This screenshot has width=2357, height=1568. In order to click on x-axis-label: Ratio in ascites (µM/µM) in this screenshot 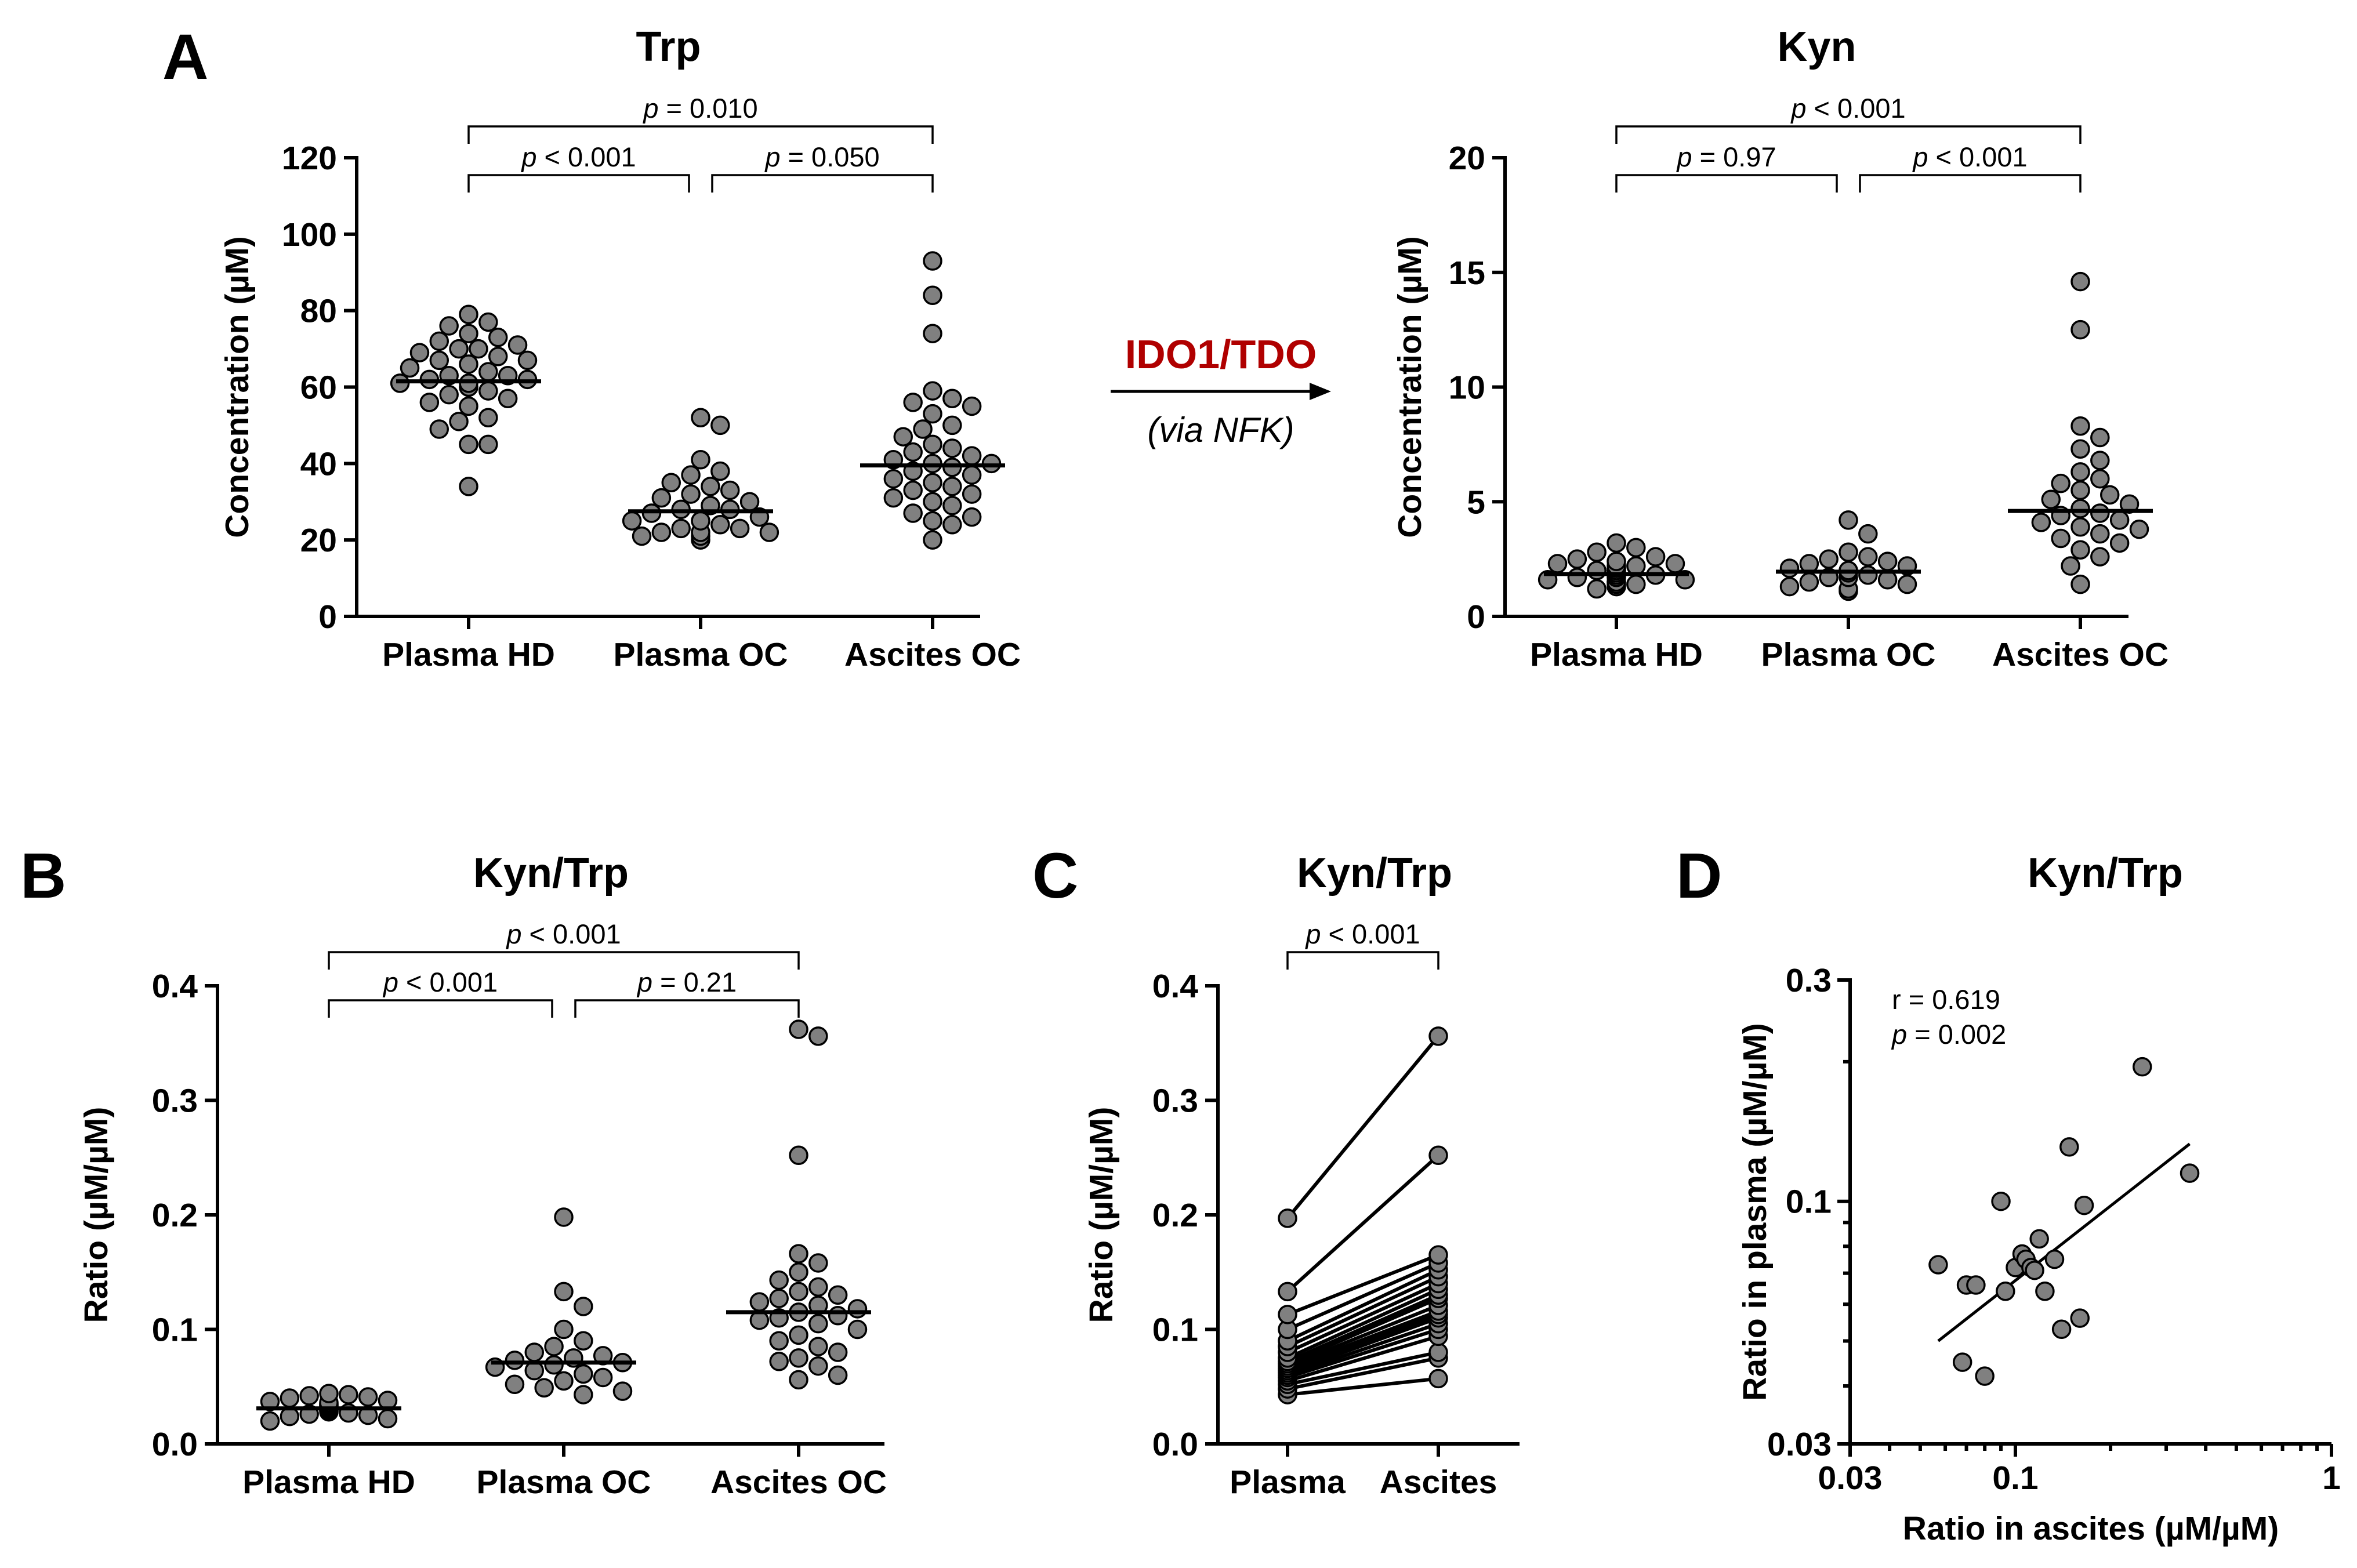, I will do `click(2091, 1528)`.